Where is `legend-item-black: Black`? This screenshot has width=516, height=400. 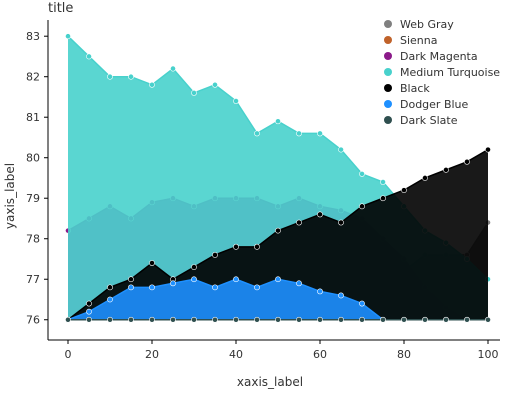 legend-item-black: Black is located at coordinates (407, 88).